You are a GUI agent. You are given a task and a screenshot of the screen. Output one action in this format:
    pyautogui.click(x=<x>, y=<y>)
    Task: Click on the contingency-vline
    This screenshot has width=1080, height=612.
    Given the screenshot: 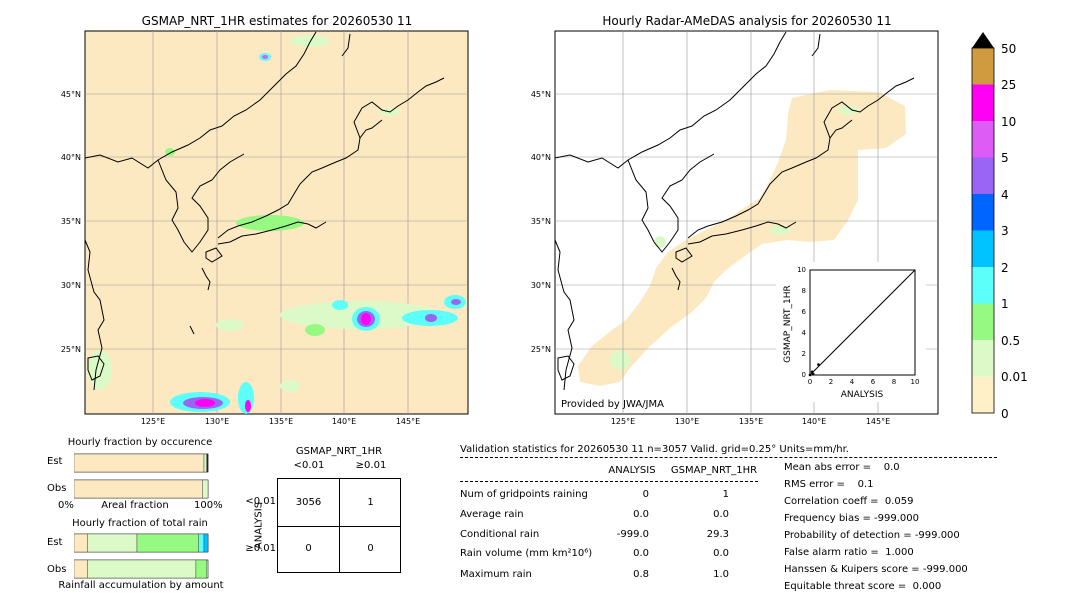 What is the action you would take?
    pyautogui.click(x=339, y=525)
    